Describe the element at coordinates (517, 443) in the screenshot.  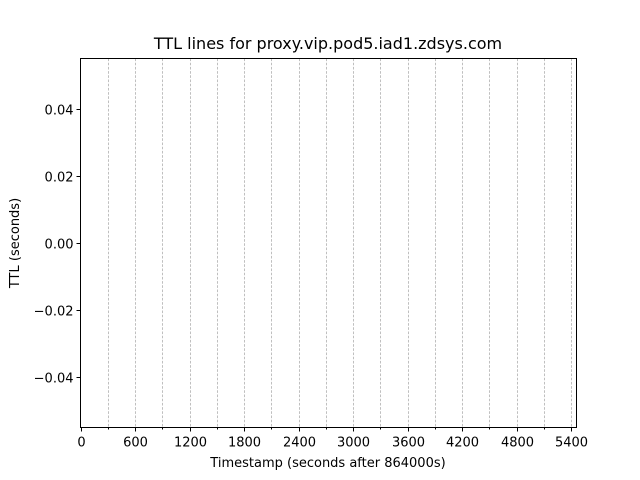
I see `x-tick-label: 4800` at that location.